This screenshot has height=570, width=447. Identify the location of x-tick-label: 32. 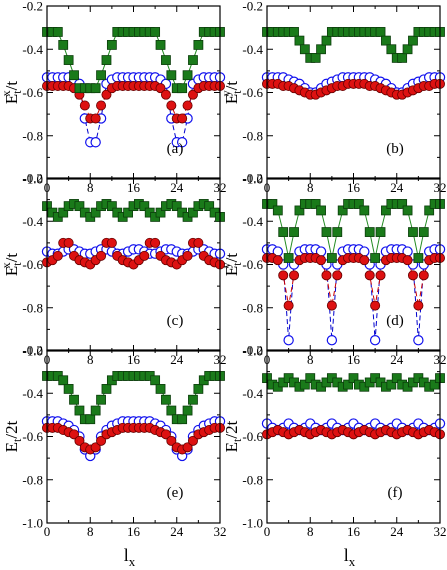
(440, 531).